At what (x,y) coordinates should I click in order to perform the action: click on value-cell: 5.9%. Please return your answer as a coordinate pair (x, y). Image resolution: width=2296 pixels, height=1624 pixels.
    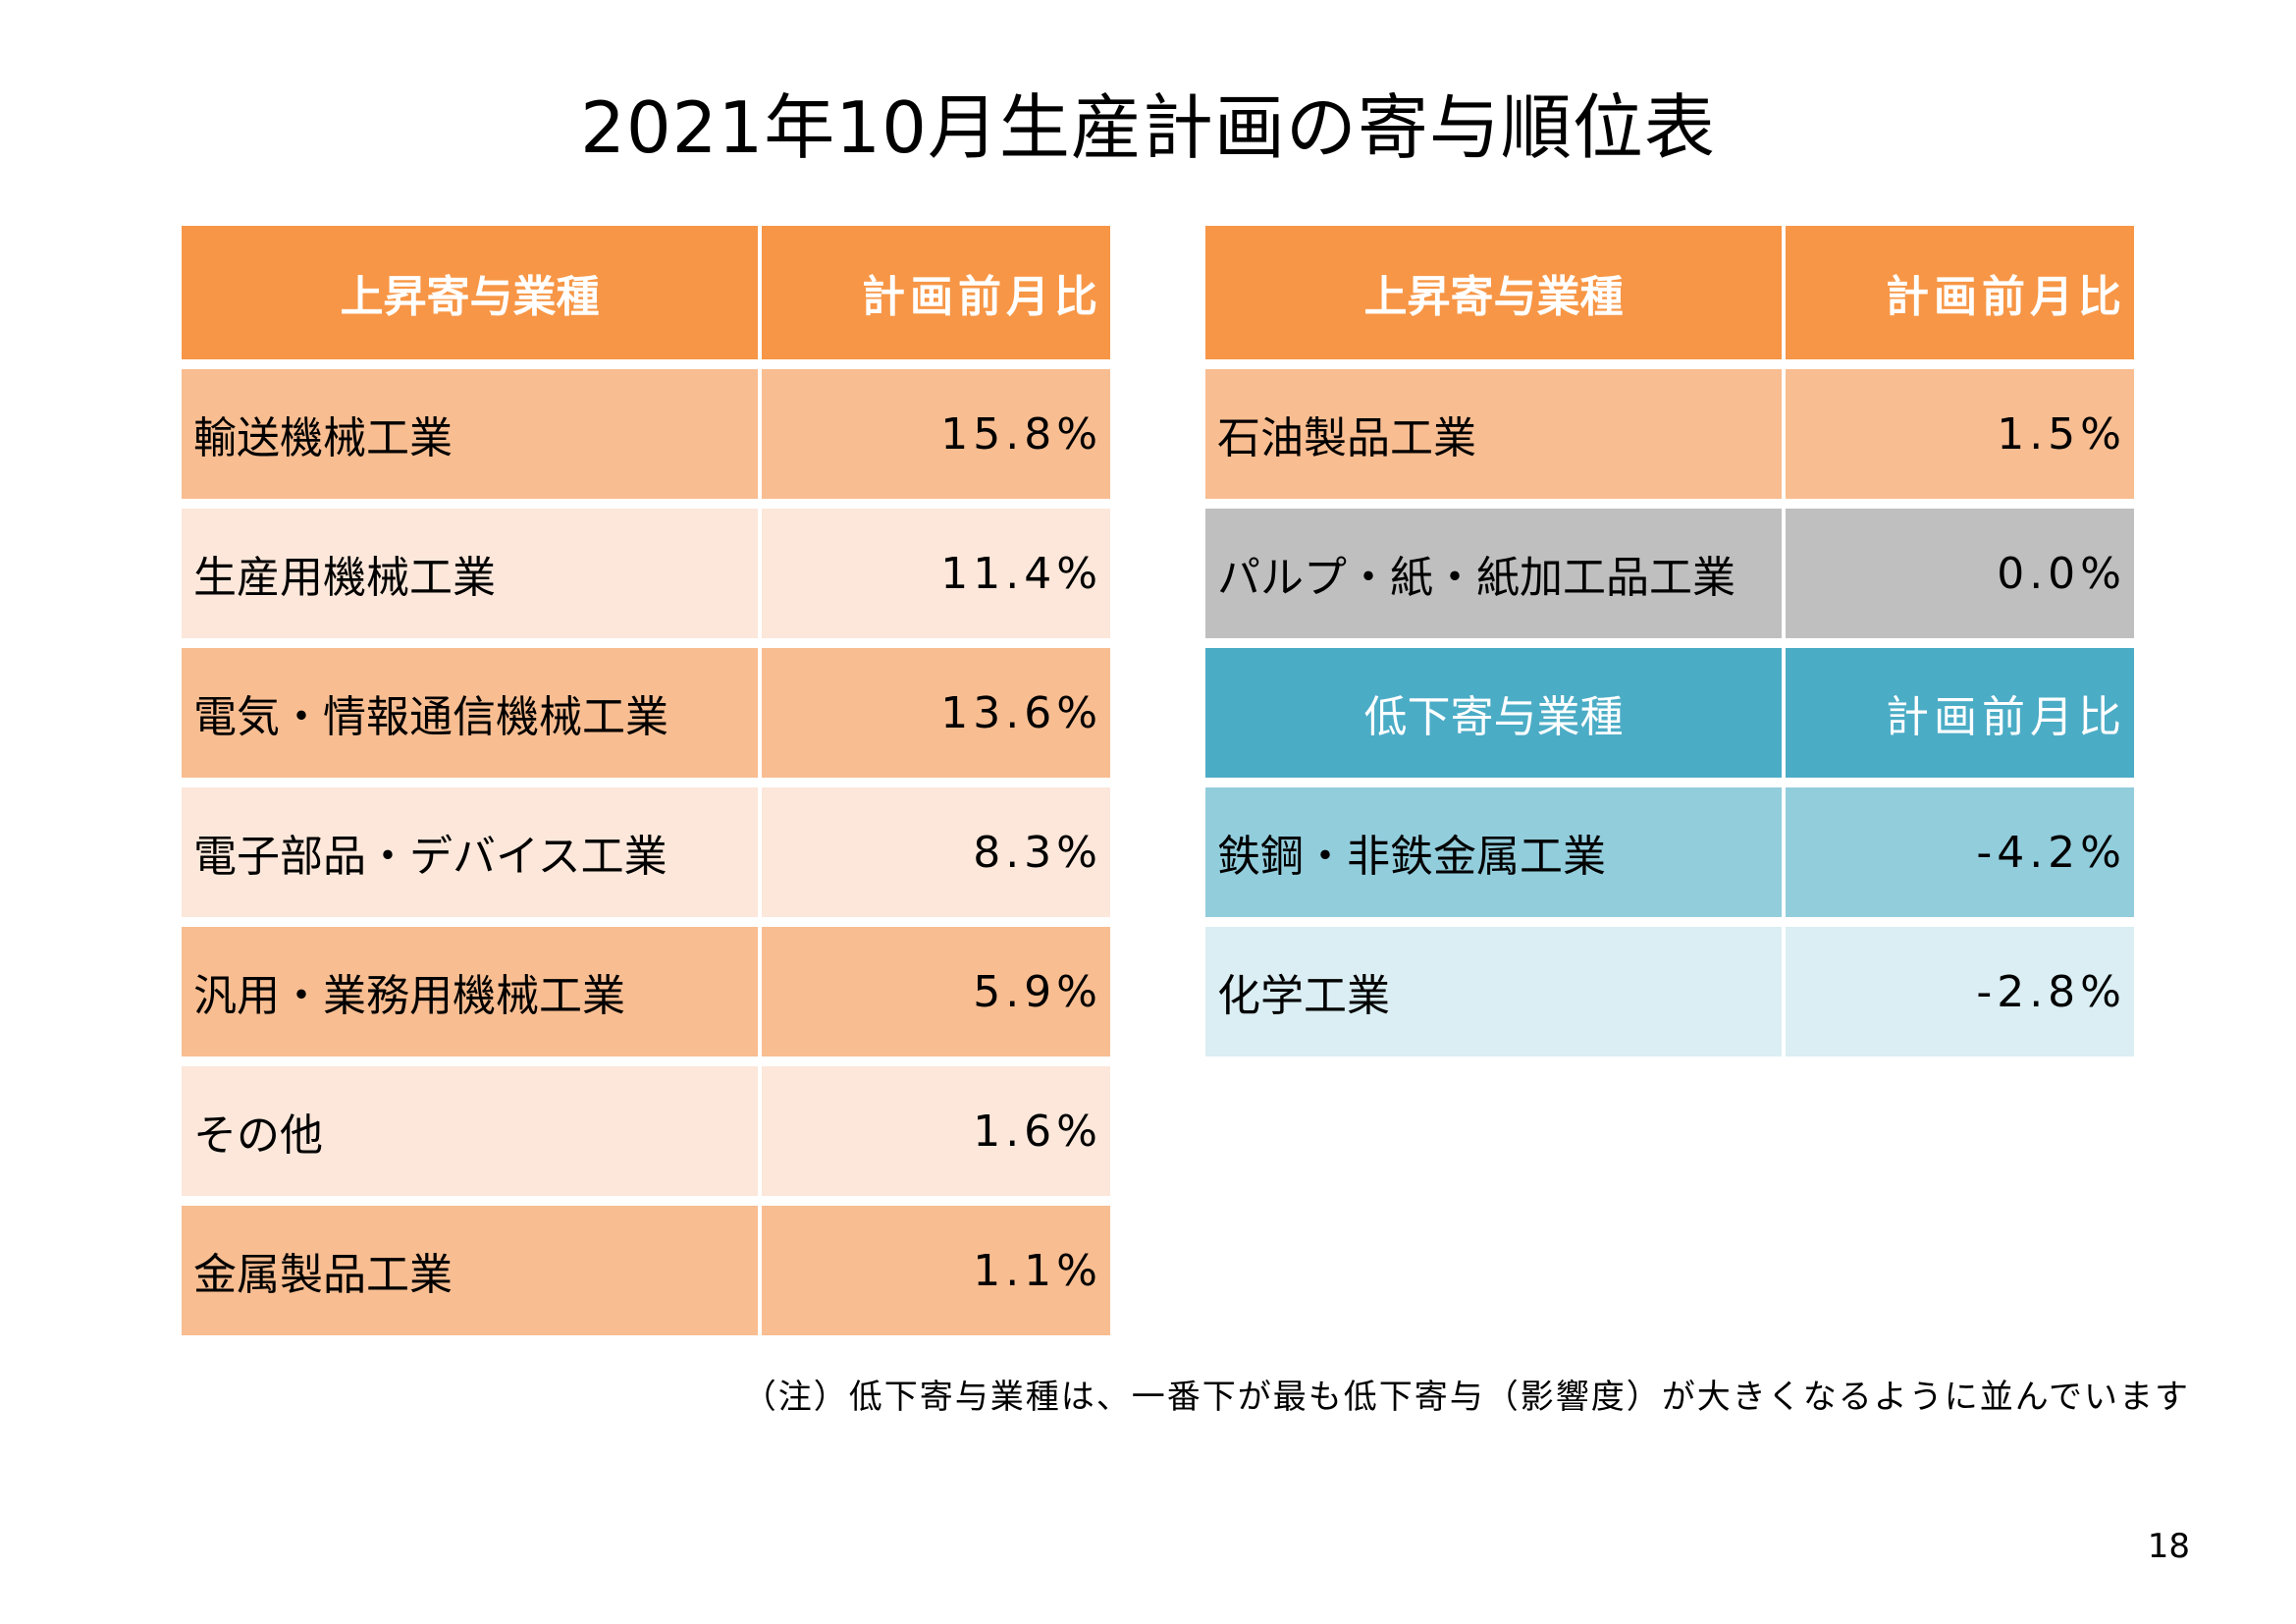
    Looking at the image, I should click on (936, 991).